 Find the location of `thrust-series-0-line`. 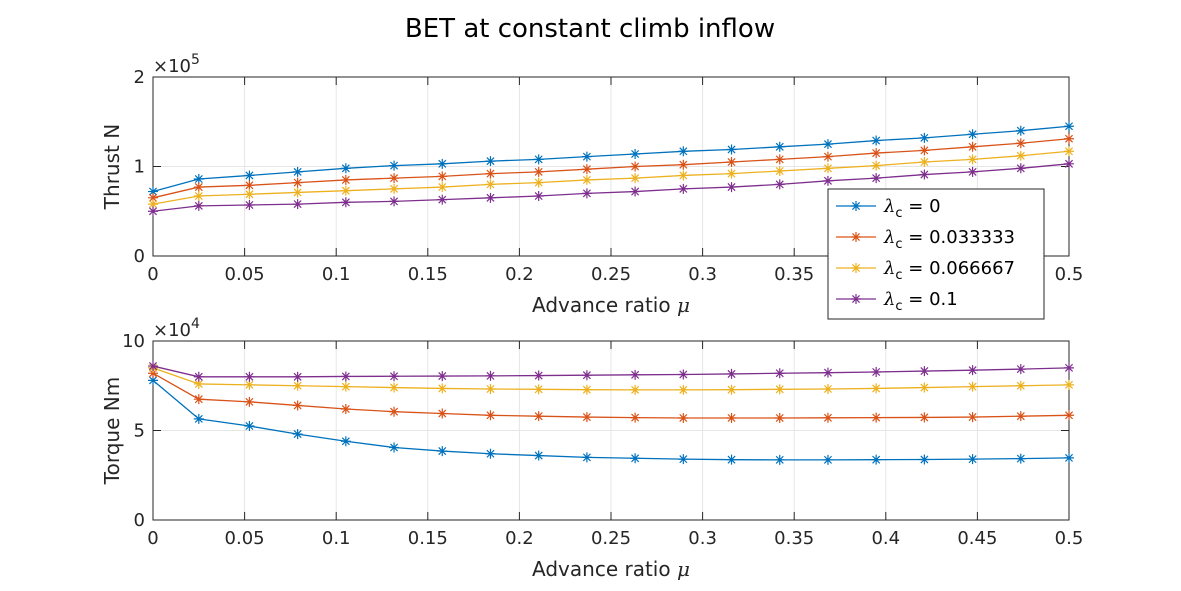

thrust-series-0-line is located at coordinates (611, 159).